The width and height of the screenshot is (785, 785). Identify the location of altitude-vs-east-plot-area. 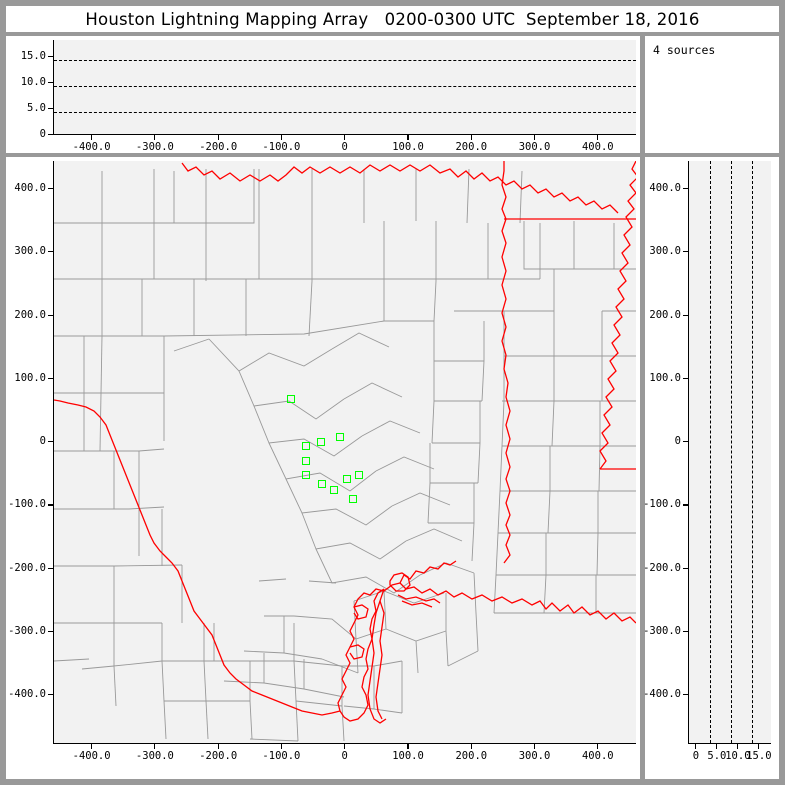
(345, 87).